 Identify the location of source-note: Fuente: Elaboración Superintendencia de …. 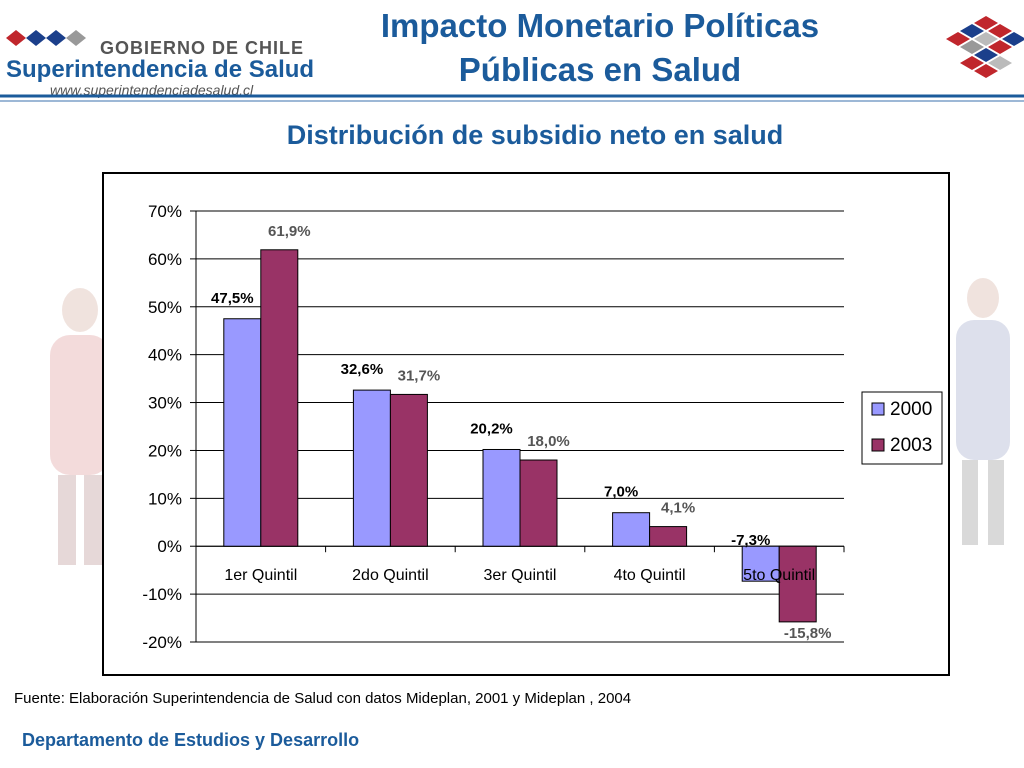
(323, 698).